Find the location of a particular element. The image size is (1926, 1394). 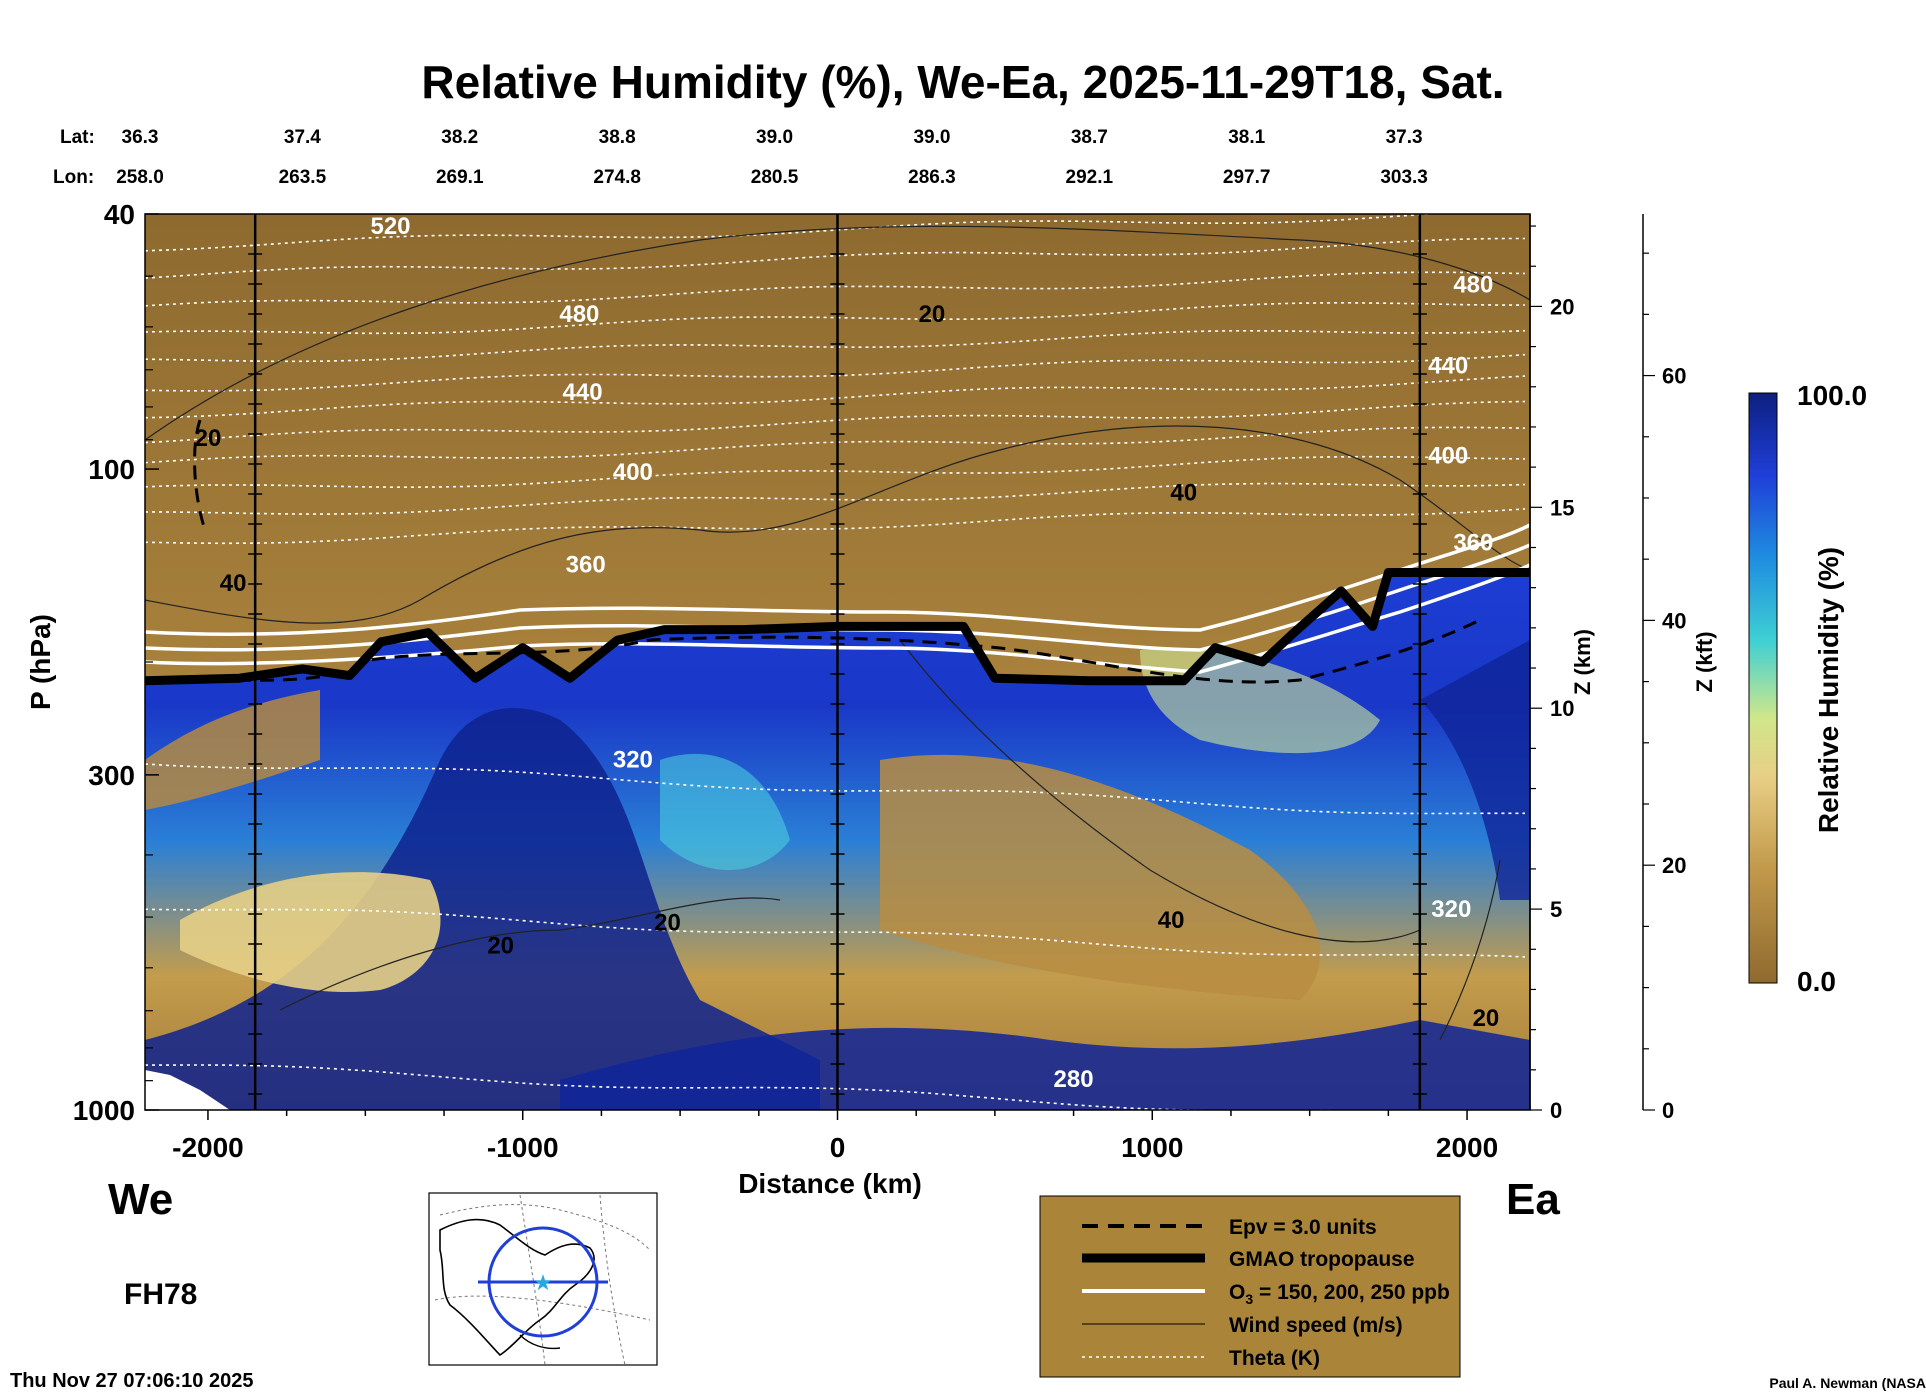

z-kft-tick-label: 60 is located at coordinates (1674, 376).